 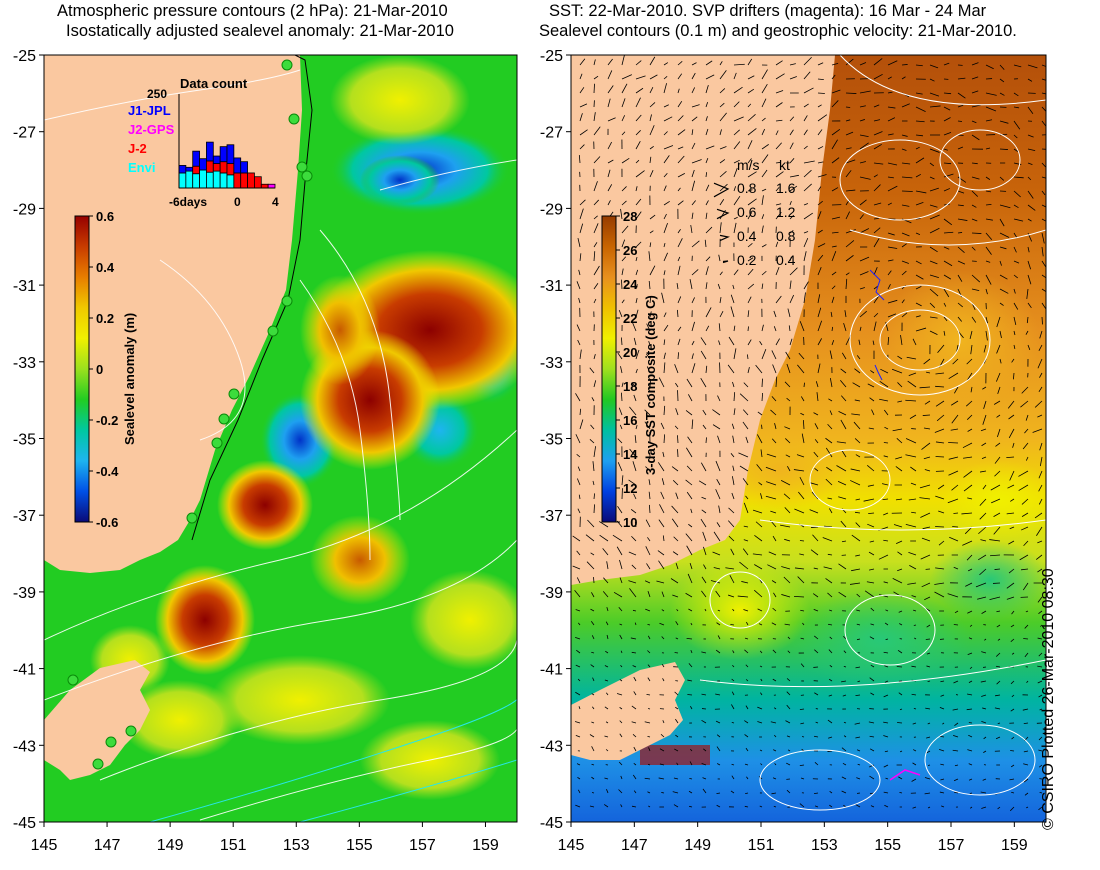 What do you see at coordinates (630, 216) in the screenshot?
I see `sst-colorbar-tick-label: 28` at bounding box center [630, 216].